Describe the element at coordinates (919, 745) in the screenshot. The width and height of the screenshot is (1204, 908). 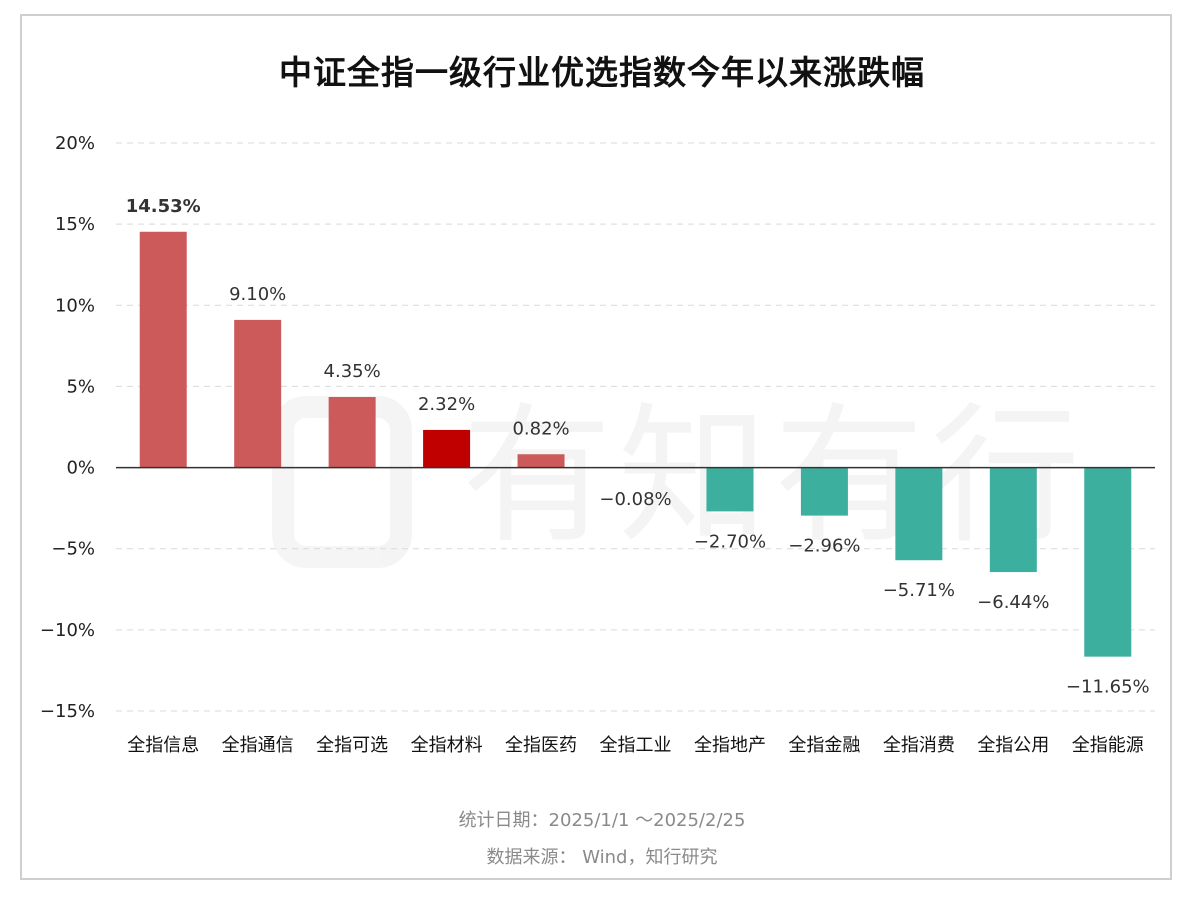
I see `x-tick-label: 全指消费` at that location.